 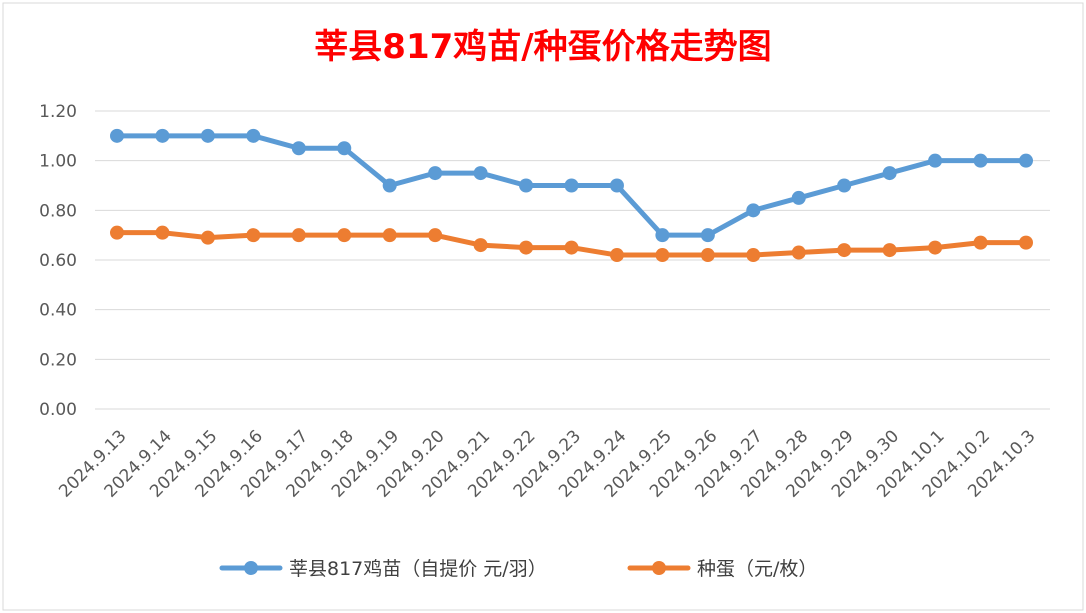 What do you see at coordinates (58, 360) in the screenshot?
I see `y-tick-label: 0.20` at bounding box center [58, 360].